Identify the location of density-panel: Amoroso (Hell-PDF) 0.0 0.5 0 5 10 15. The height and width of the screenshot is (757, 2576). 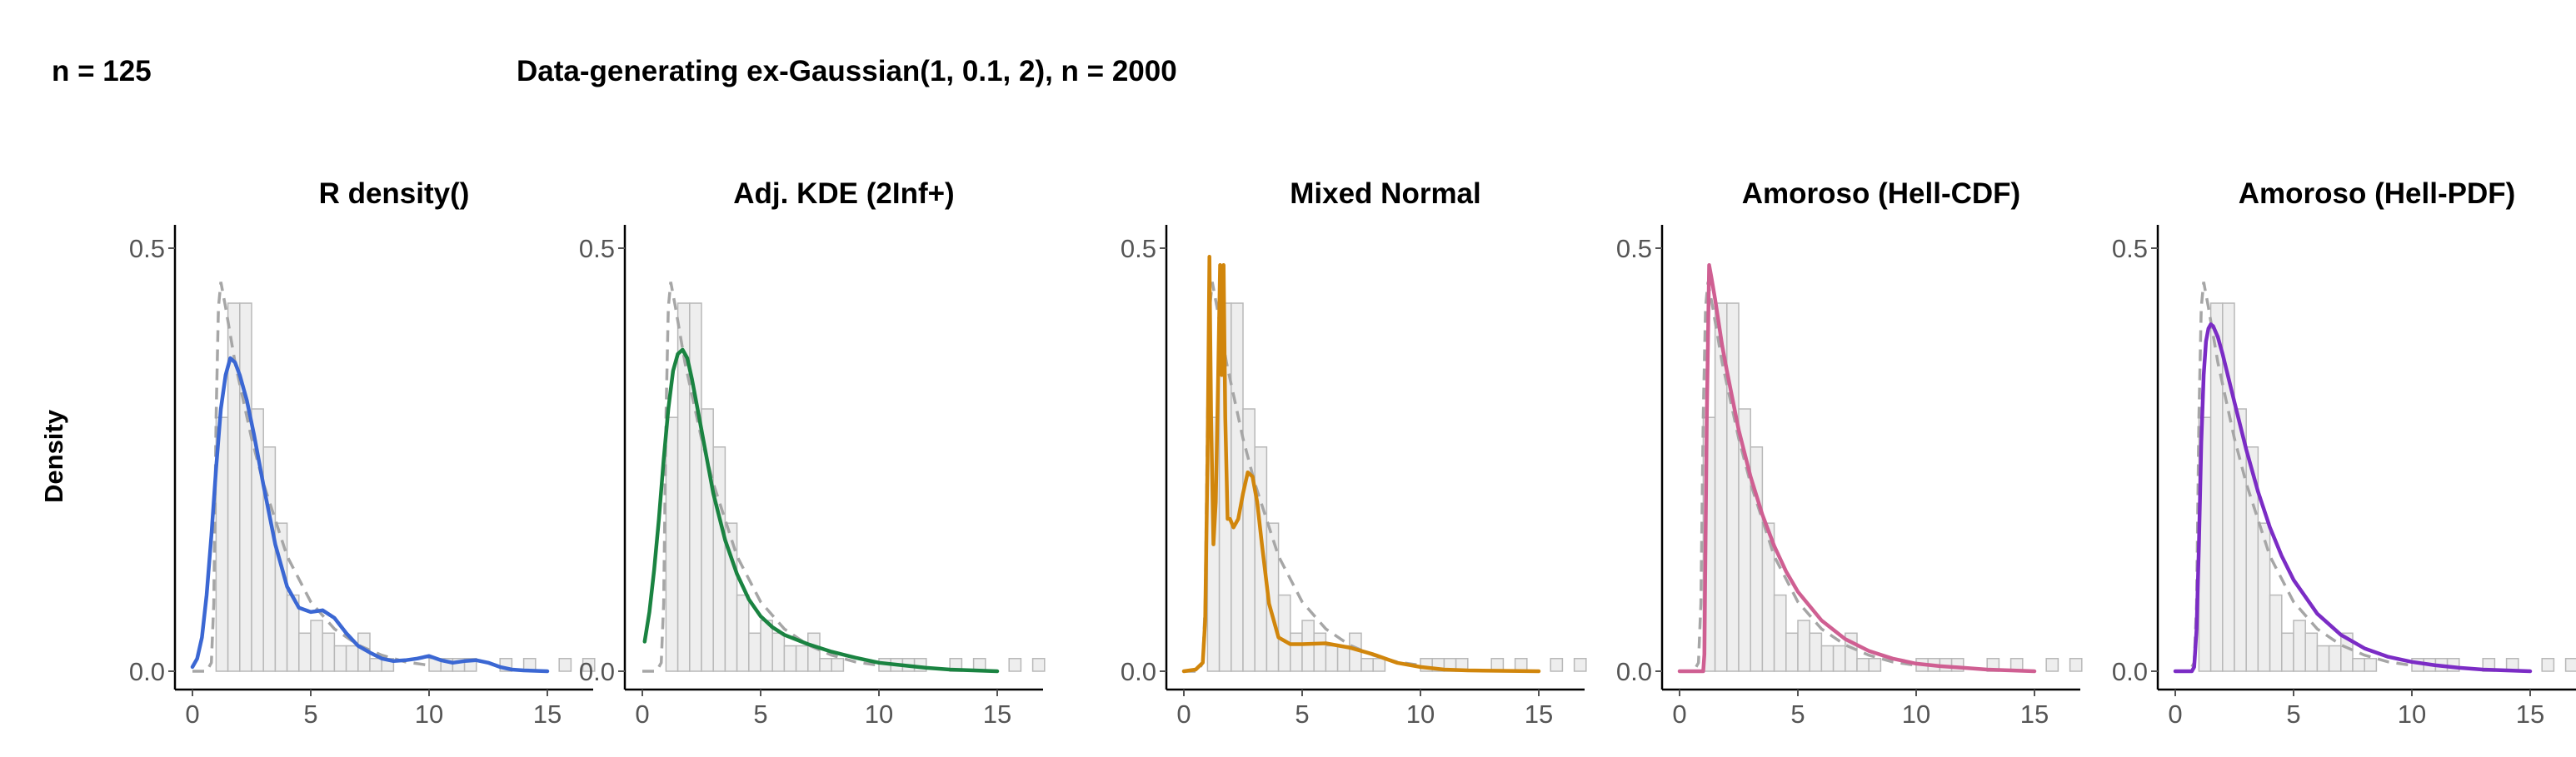
(2344, 453).